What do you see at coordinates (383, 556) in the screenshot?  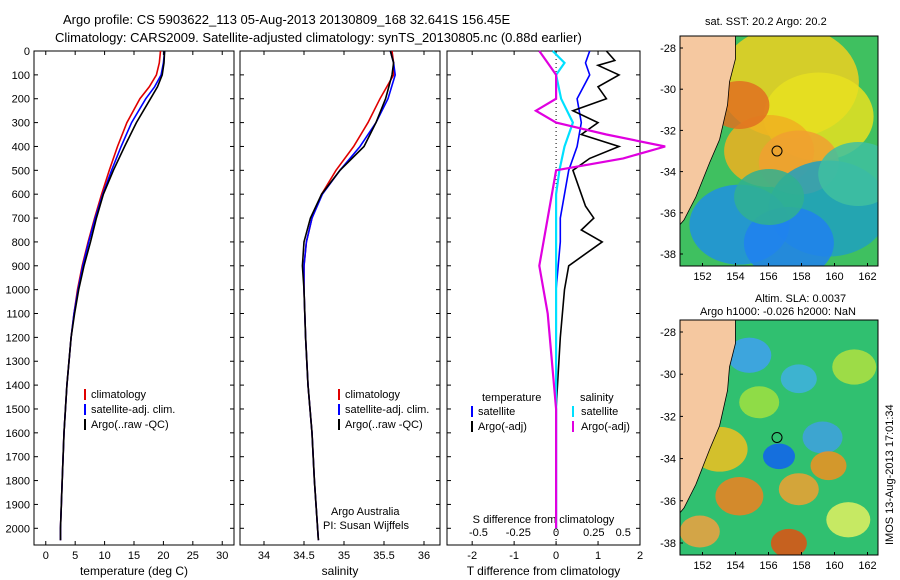 I see `xtick-label: 35.5` at bounding box center [383, 556].